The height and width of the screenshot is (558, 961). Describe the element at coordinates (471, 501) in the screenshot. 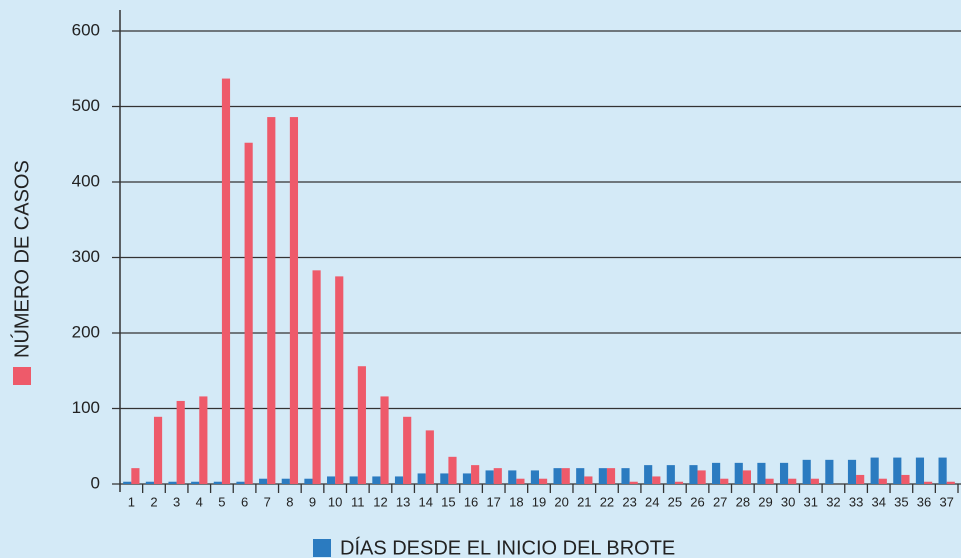

I see `x-tick-label: 16` at that location.